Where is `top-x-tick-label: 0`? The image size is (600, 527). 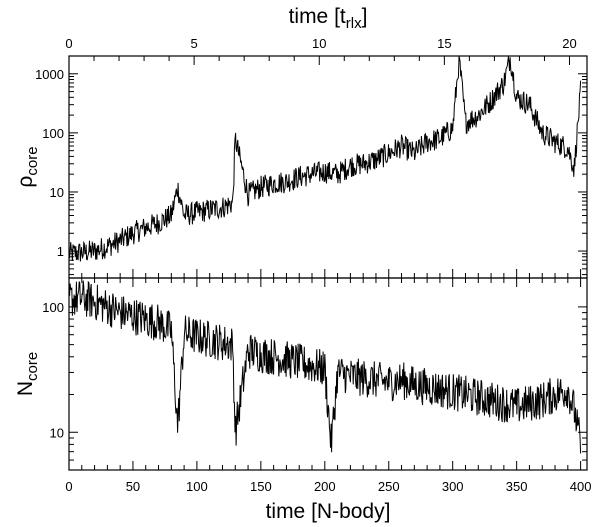
top-x-tick-label: 0 is located at coordinates (68, 43).